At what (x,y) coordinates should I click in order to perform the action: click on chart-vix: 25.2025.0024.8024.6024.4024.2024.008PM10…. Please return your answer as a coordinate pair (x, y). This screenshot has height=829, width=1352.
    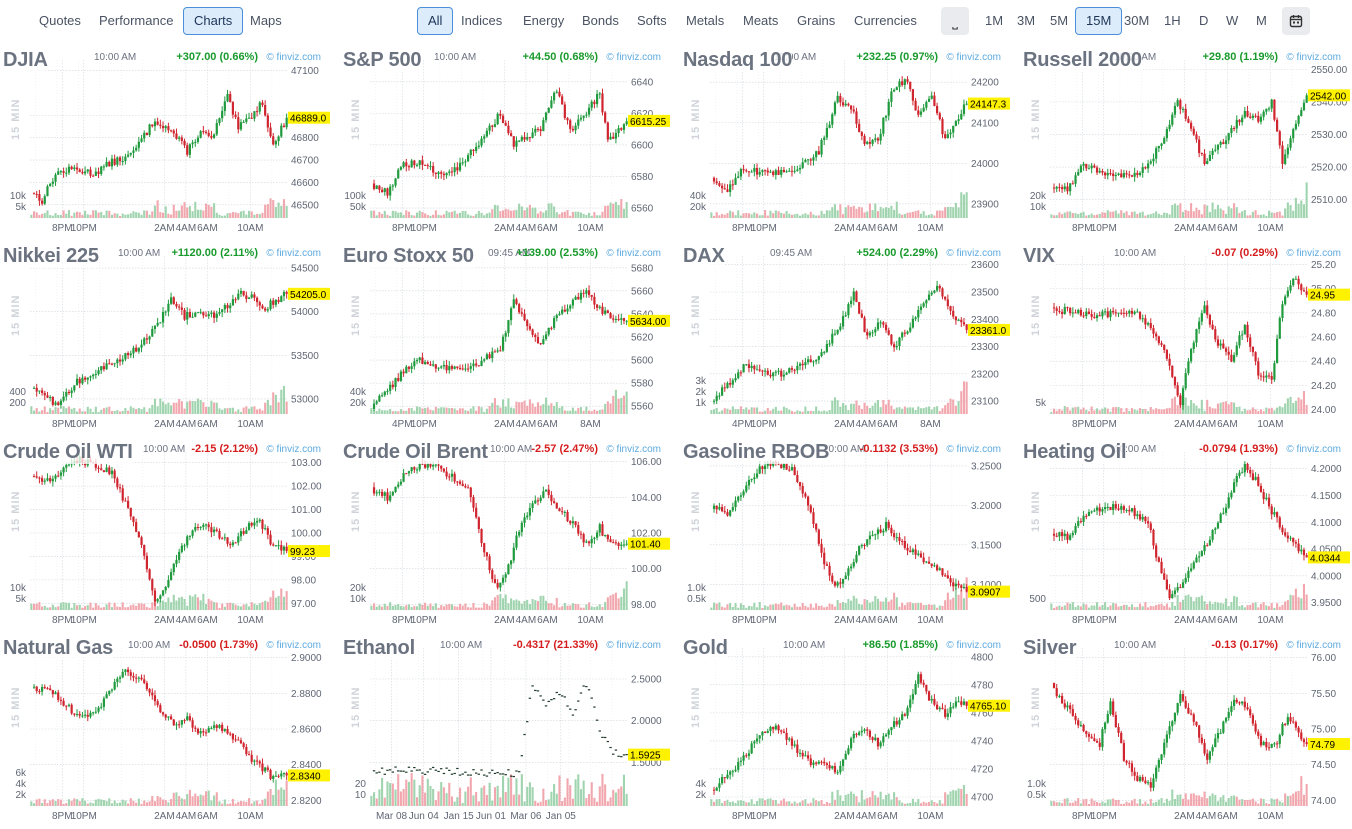
    Looking at the image, I should click on (1185, 339).